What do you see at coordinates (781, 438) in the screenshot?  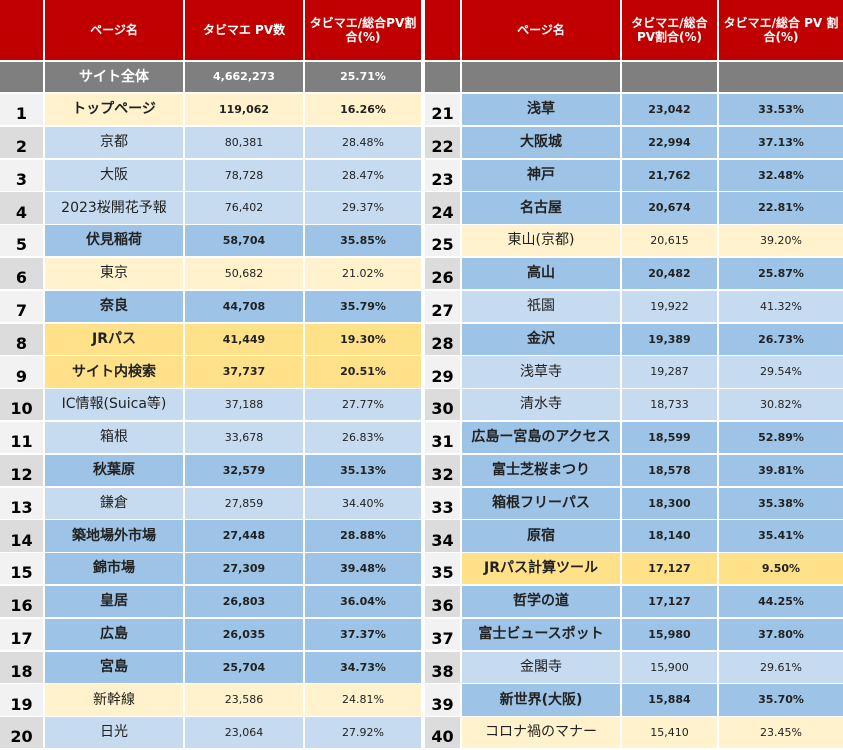 I see `pv-ratio: 52.89%` at bounding box center [781, 438].